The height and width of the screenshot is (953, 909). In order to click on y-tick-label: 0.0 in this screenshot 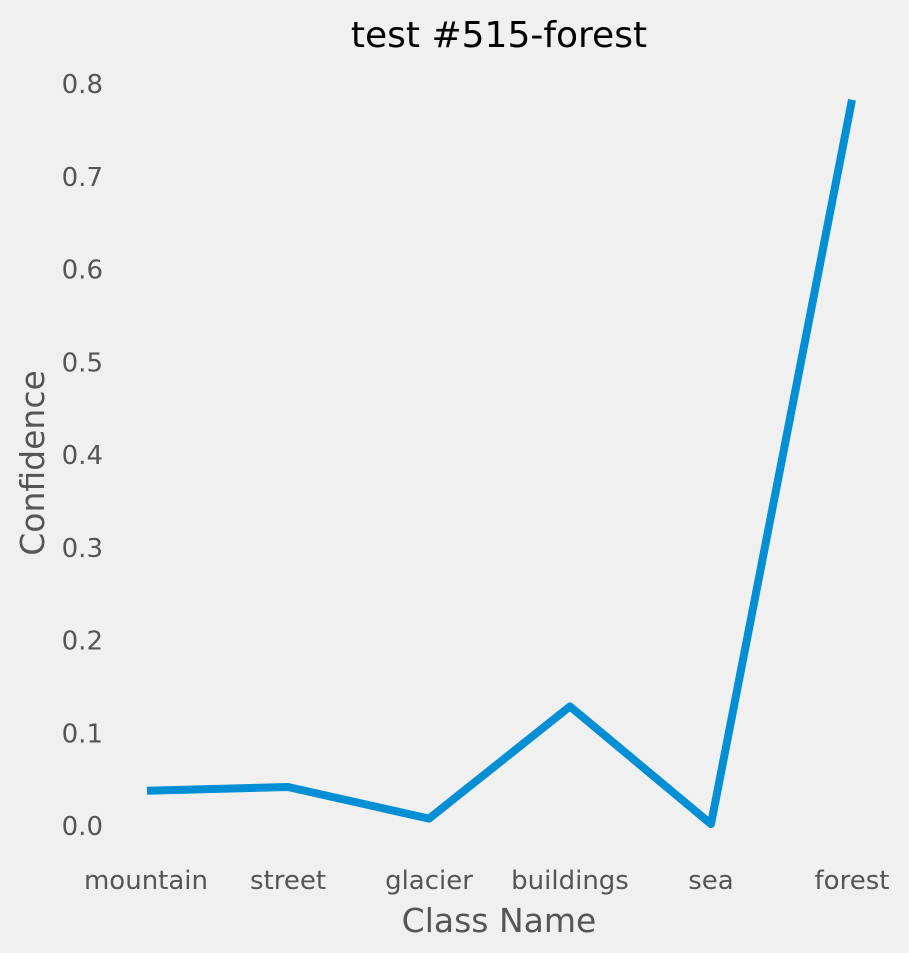, I will do `click(82, 827)`.